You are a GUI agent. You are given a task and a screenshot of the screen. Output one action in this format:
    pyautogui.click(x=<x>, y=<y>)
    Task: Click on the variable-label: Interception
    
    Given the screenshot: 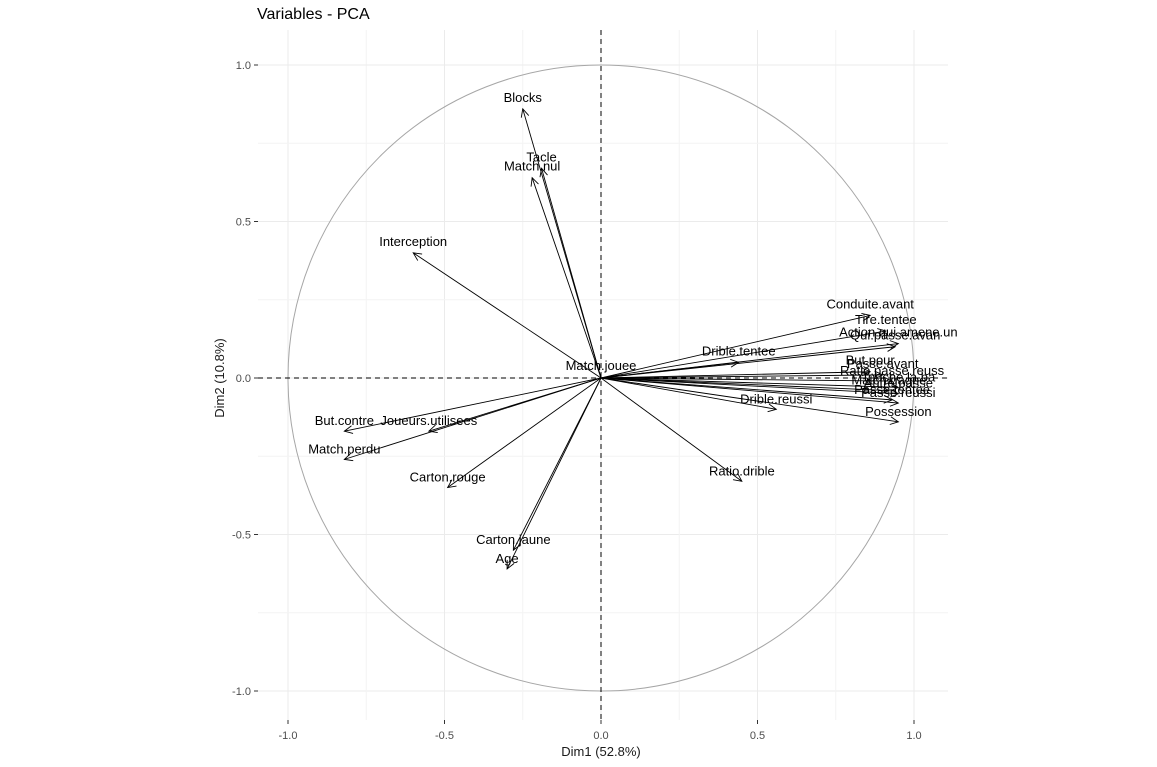 What is the action you would take?
    pyautogui.click(x=413, y=241)
    